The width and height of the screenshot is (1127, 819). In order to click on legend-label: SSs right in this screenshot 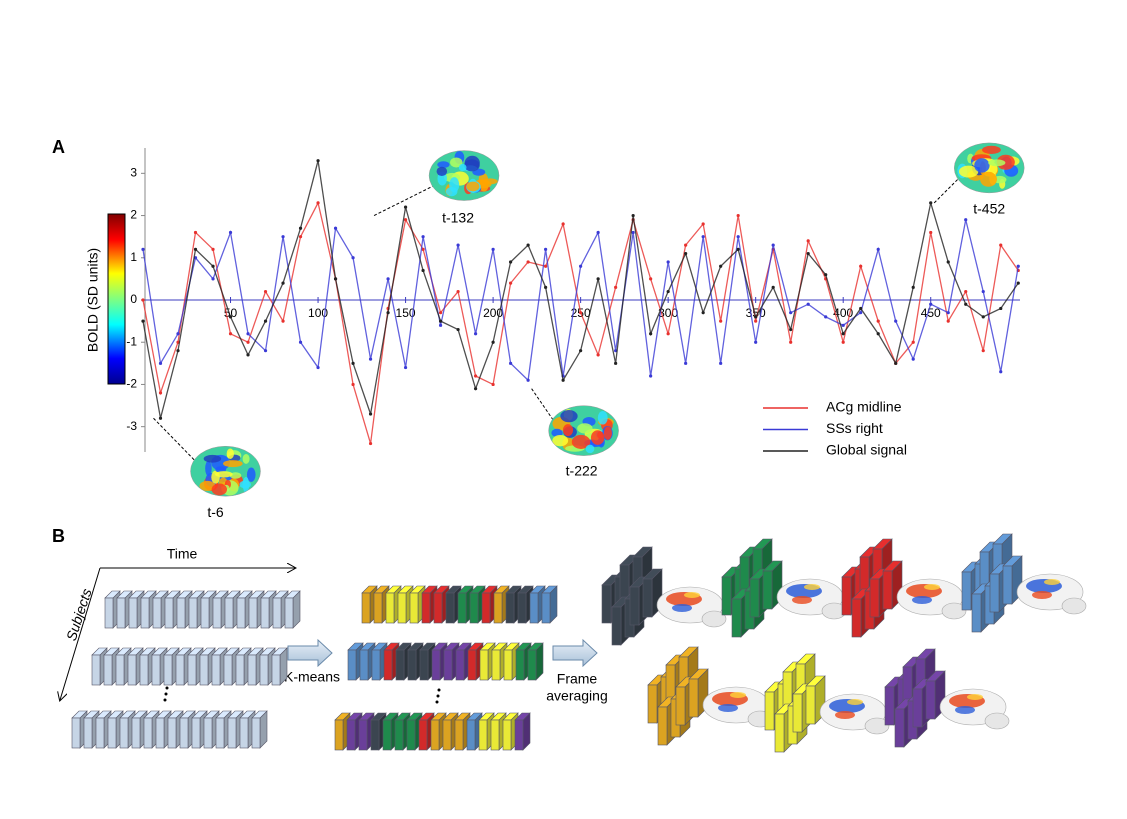, I will do `click(854, 428)`.